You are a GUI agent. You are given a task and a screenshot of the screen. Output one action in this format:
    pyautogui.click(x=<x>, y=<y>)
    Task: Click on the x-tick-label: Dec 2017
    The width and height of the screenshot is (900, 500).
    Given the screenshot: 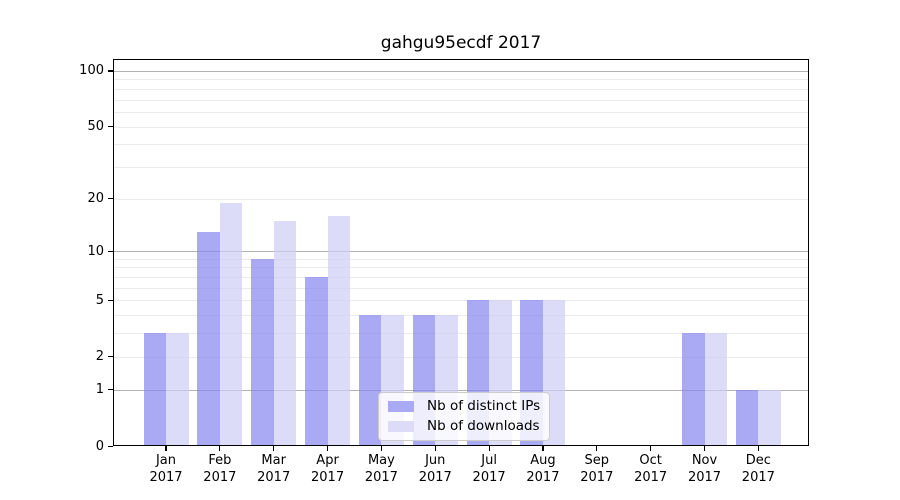 What is the action you would take?
    pyautogui.click(x=758, y=469)
    